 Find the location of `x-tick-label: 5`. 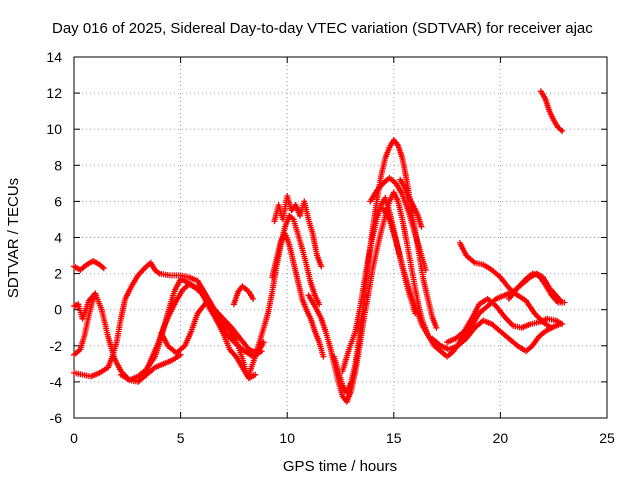

x-tick-label: 5 is located at coordinates (181, 438).